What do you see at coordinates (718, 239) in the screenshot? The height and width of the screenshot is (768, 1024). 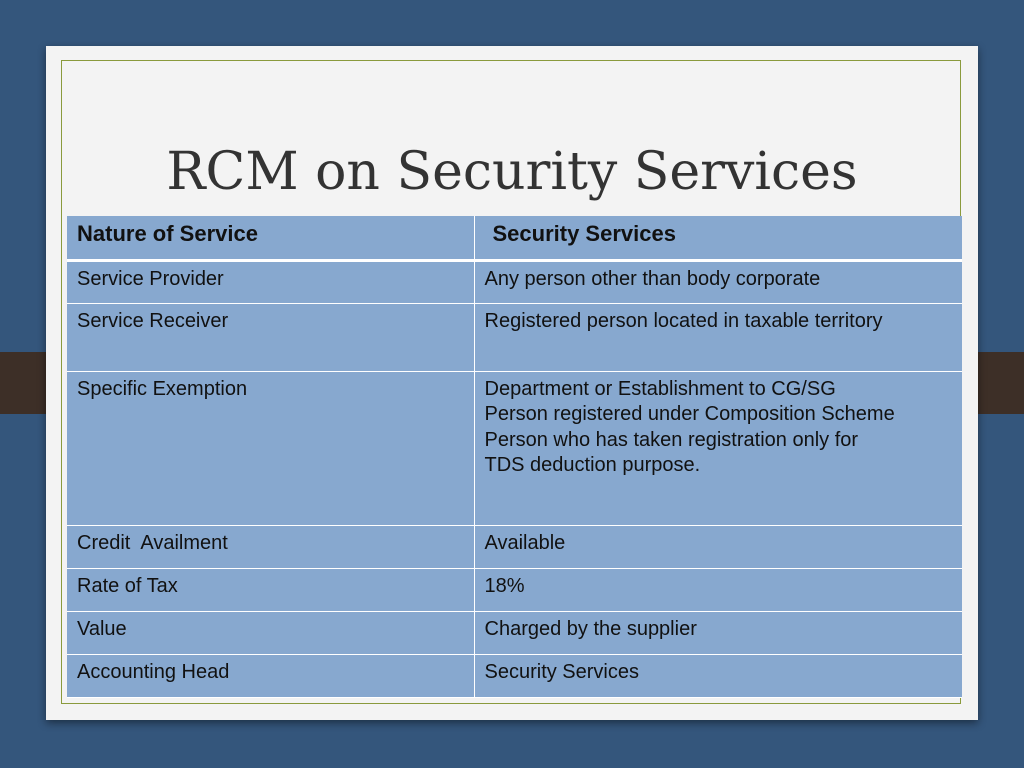 I see `header-security-services: Security Services` at bounding box center [718, 239].